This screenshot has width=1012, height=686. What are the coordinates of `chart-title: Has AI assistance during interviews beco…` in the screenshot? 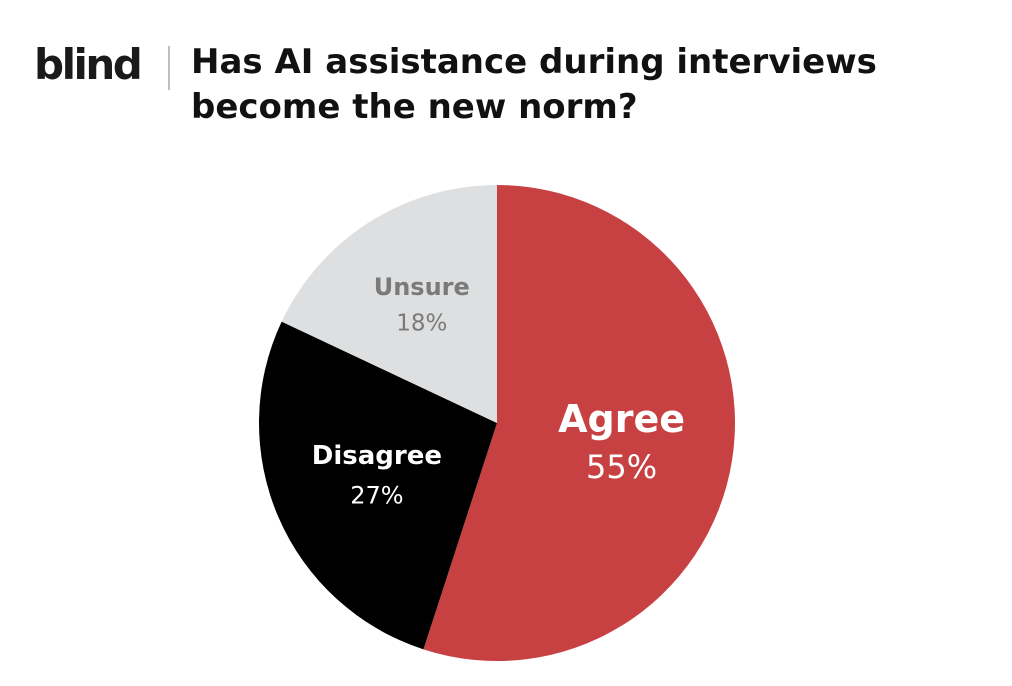 It's located at (596, 85).